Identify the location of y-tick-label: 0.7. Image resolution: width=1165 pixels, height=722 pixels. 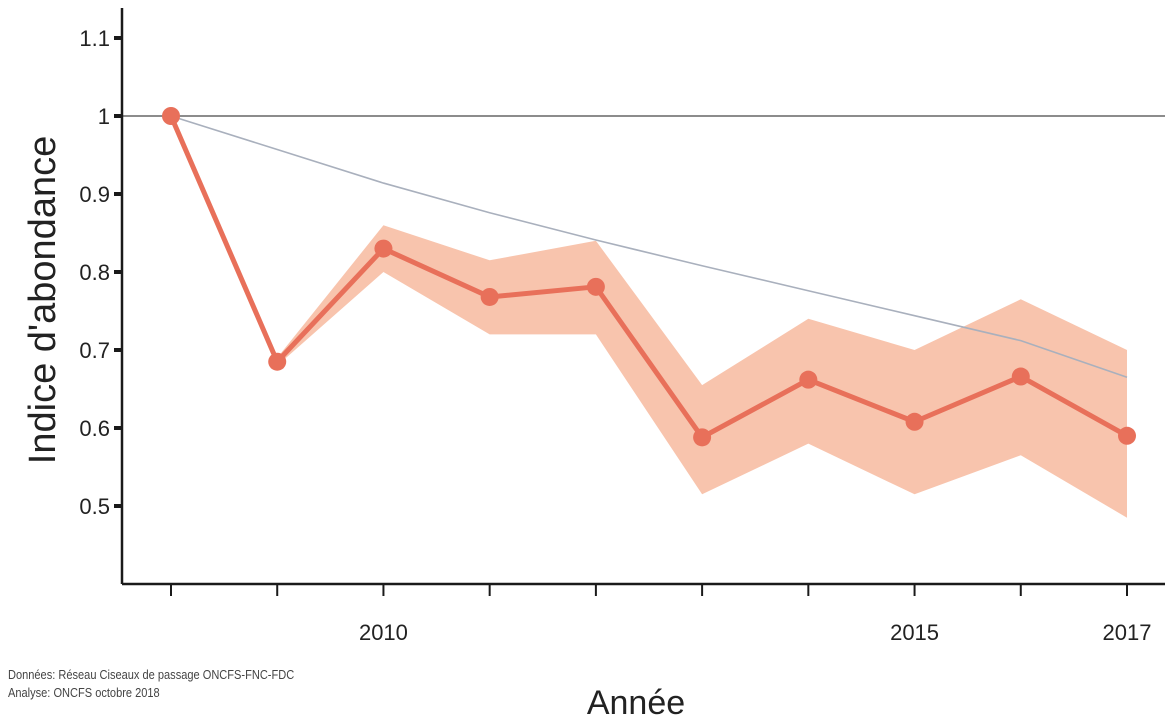
(94, 350).